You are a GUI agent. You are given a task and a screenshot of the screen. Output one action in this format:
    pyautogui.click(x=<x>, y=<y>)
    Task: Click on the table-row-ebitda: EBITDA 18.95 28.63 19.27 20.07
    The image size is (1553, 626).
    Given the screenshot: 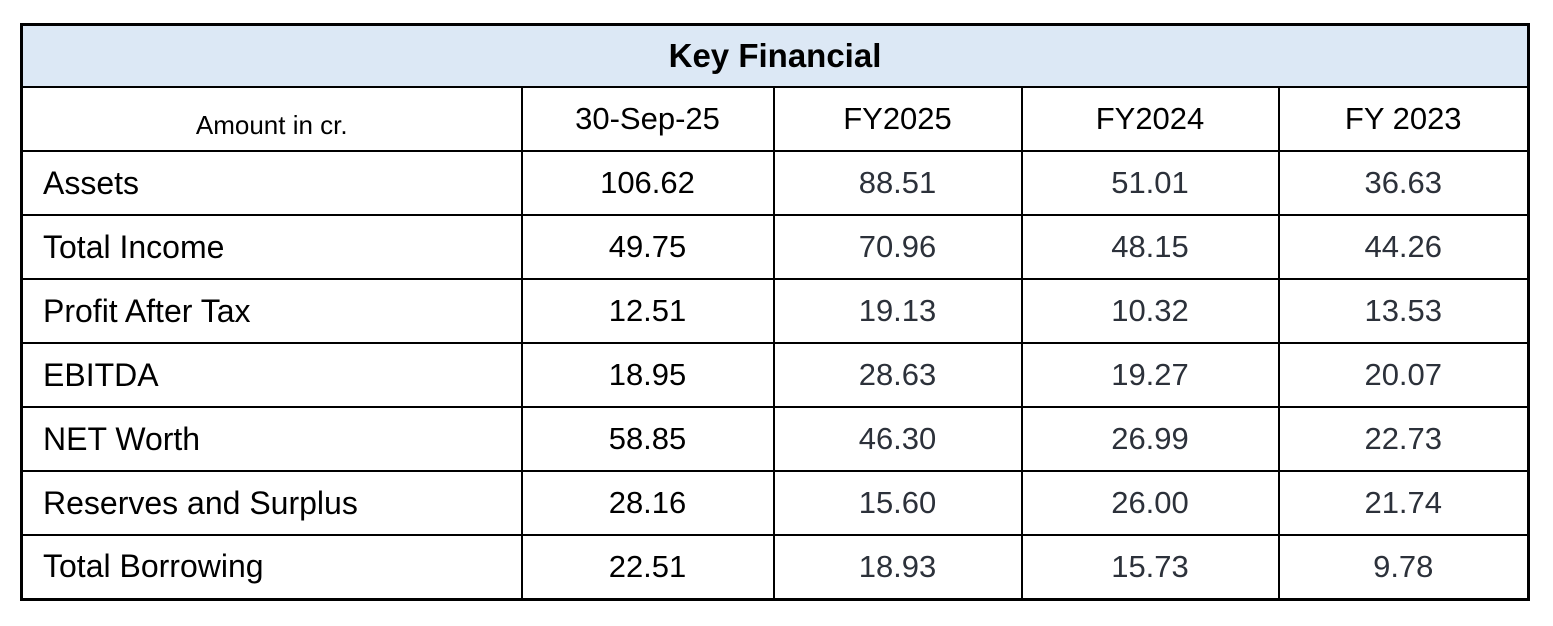 What is the action you would take?
    pyautogui.click(x=775, y=375)
    